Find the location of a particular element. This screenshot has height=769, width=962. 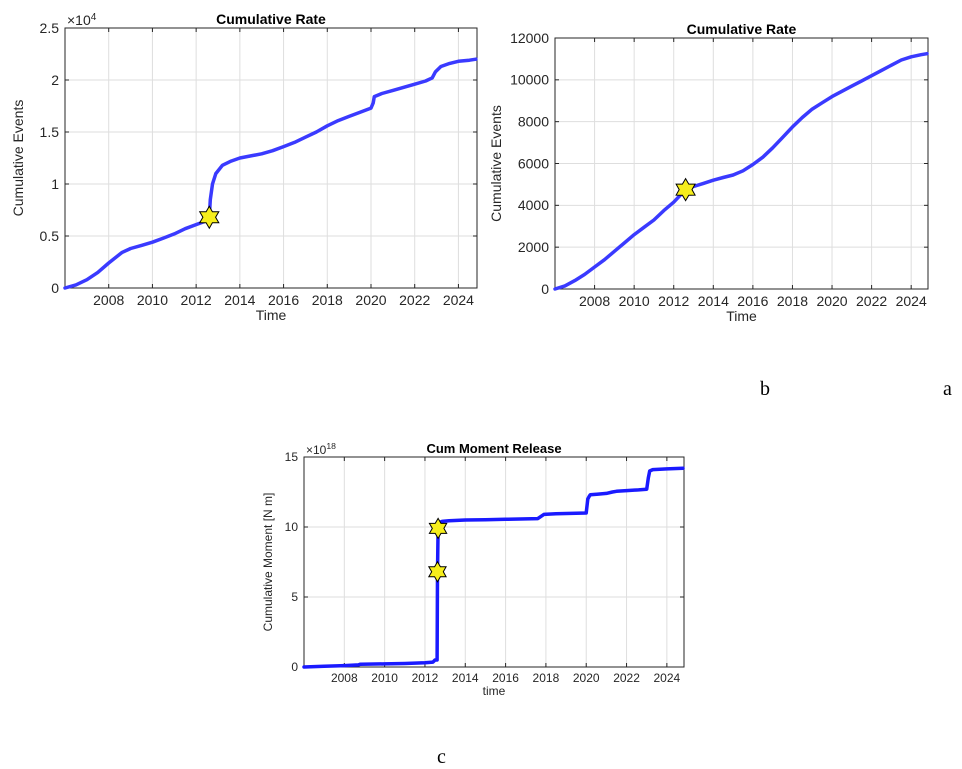

caption-b: b is located at coordinates (765, 389).